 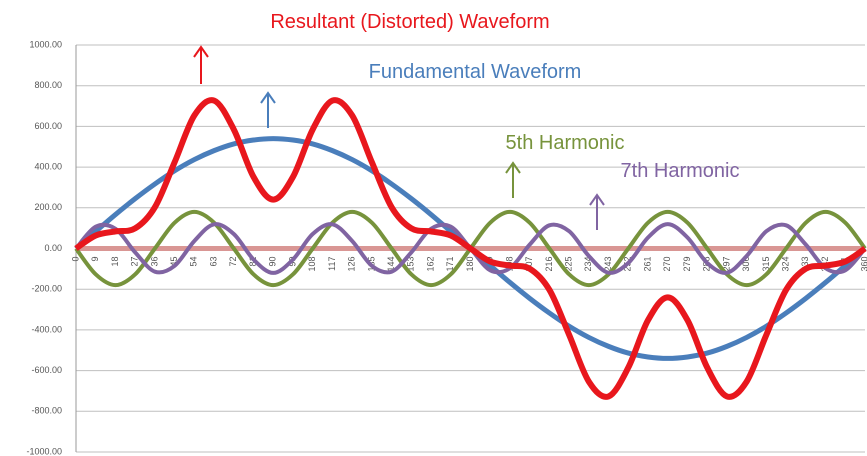 What do you see at coordinates (115, 262) in the screenshot?
I see `x-tick-label: 18` at bounding box center [115, 262].